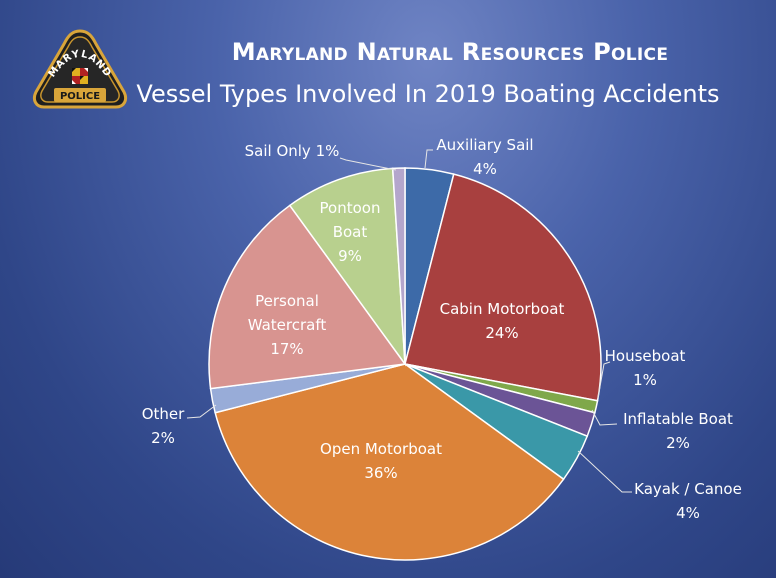 This screenshot has height=578, width=776. I want to click on slice-label: Other 2%, so click(163, 426).